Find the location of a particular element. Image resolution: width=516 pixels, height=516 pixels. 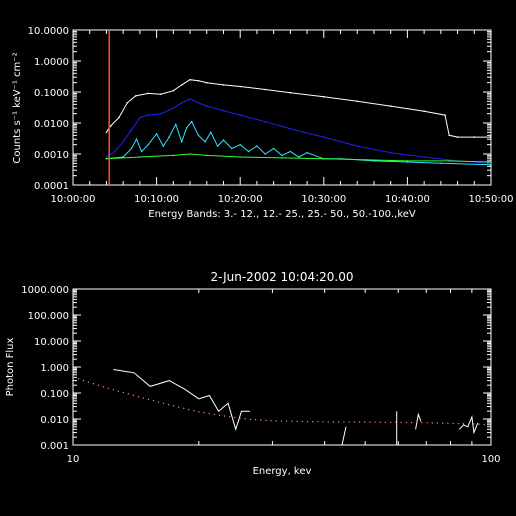

spectrum-series is located at coordinates (282, 407).